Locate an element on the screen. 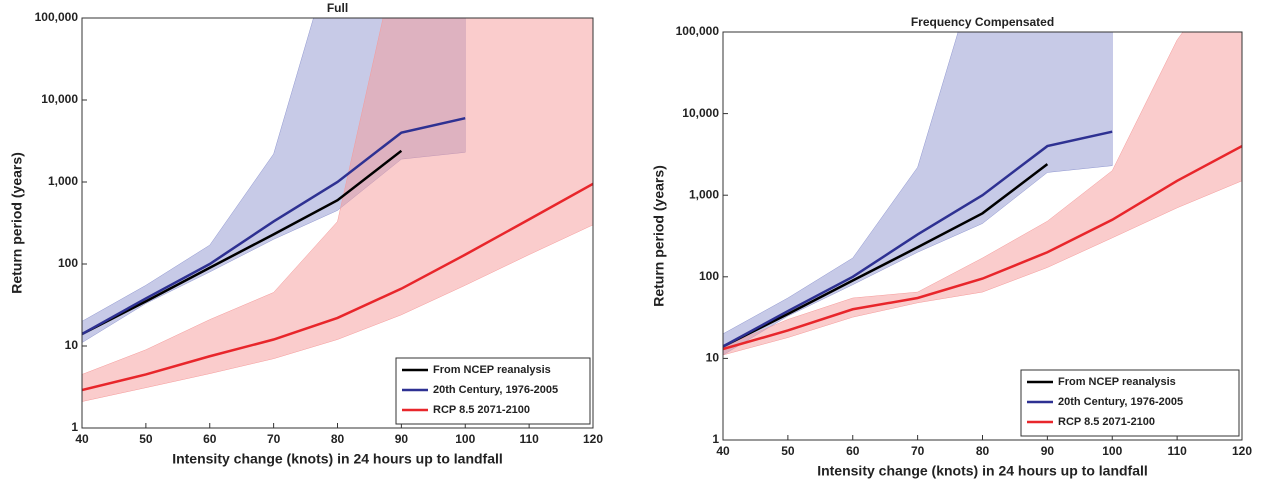 The image size is (1261, 489). chart-title: Full is located at coordinates (337, 8).